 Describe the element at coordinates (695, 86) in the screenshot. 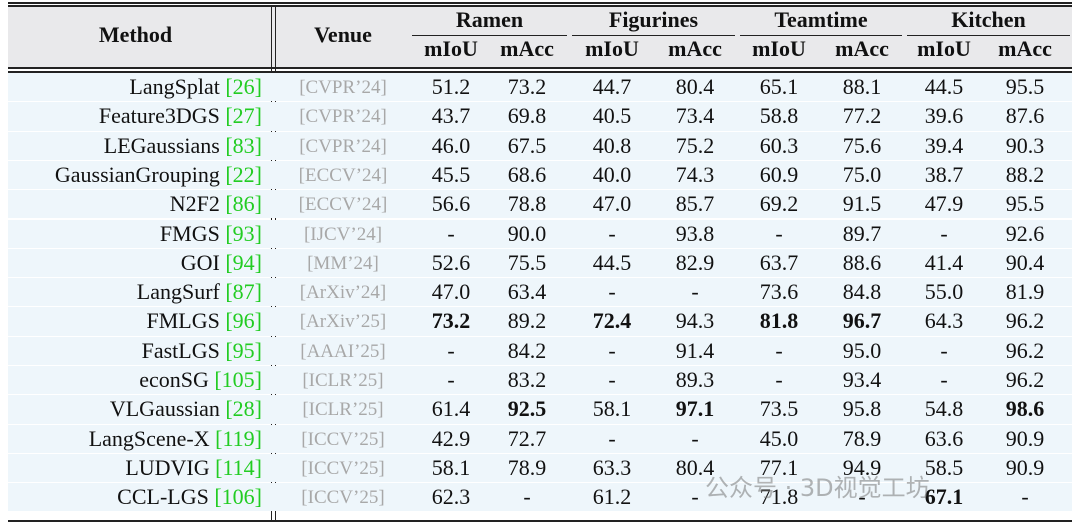

I see `cell-value: 80.4` at that location.